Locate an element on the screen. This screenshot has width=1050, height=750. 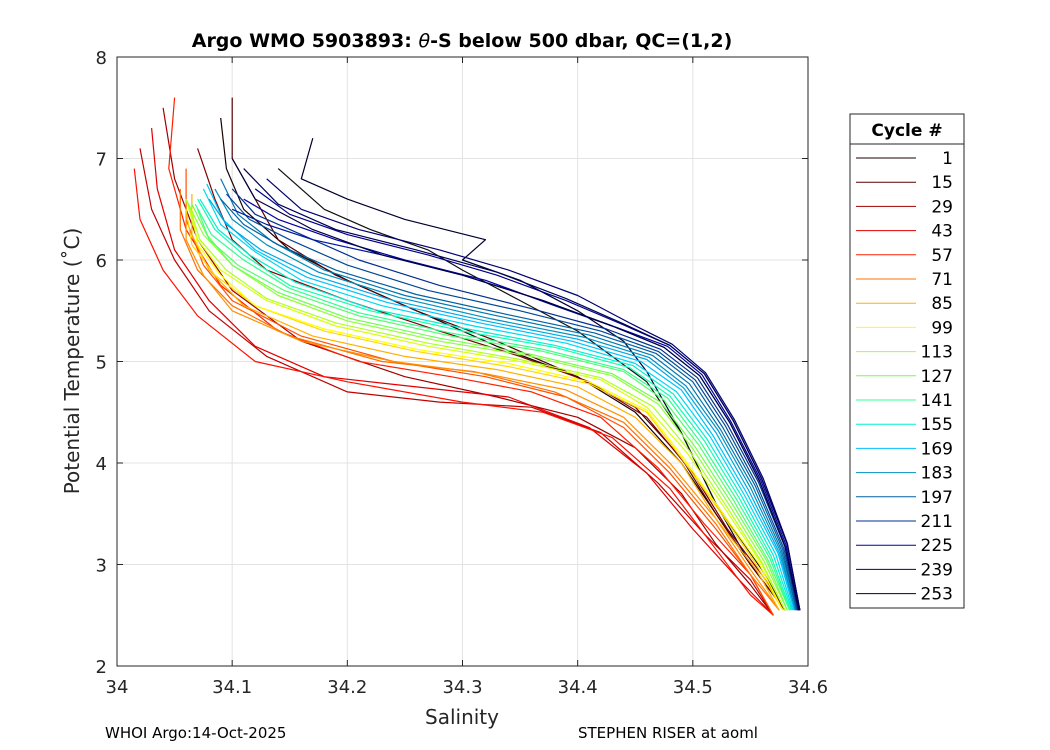
legend-label-43: 43 is located at coordinates (942, 232).